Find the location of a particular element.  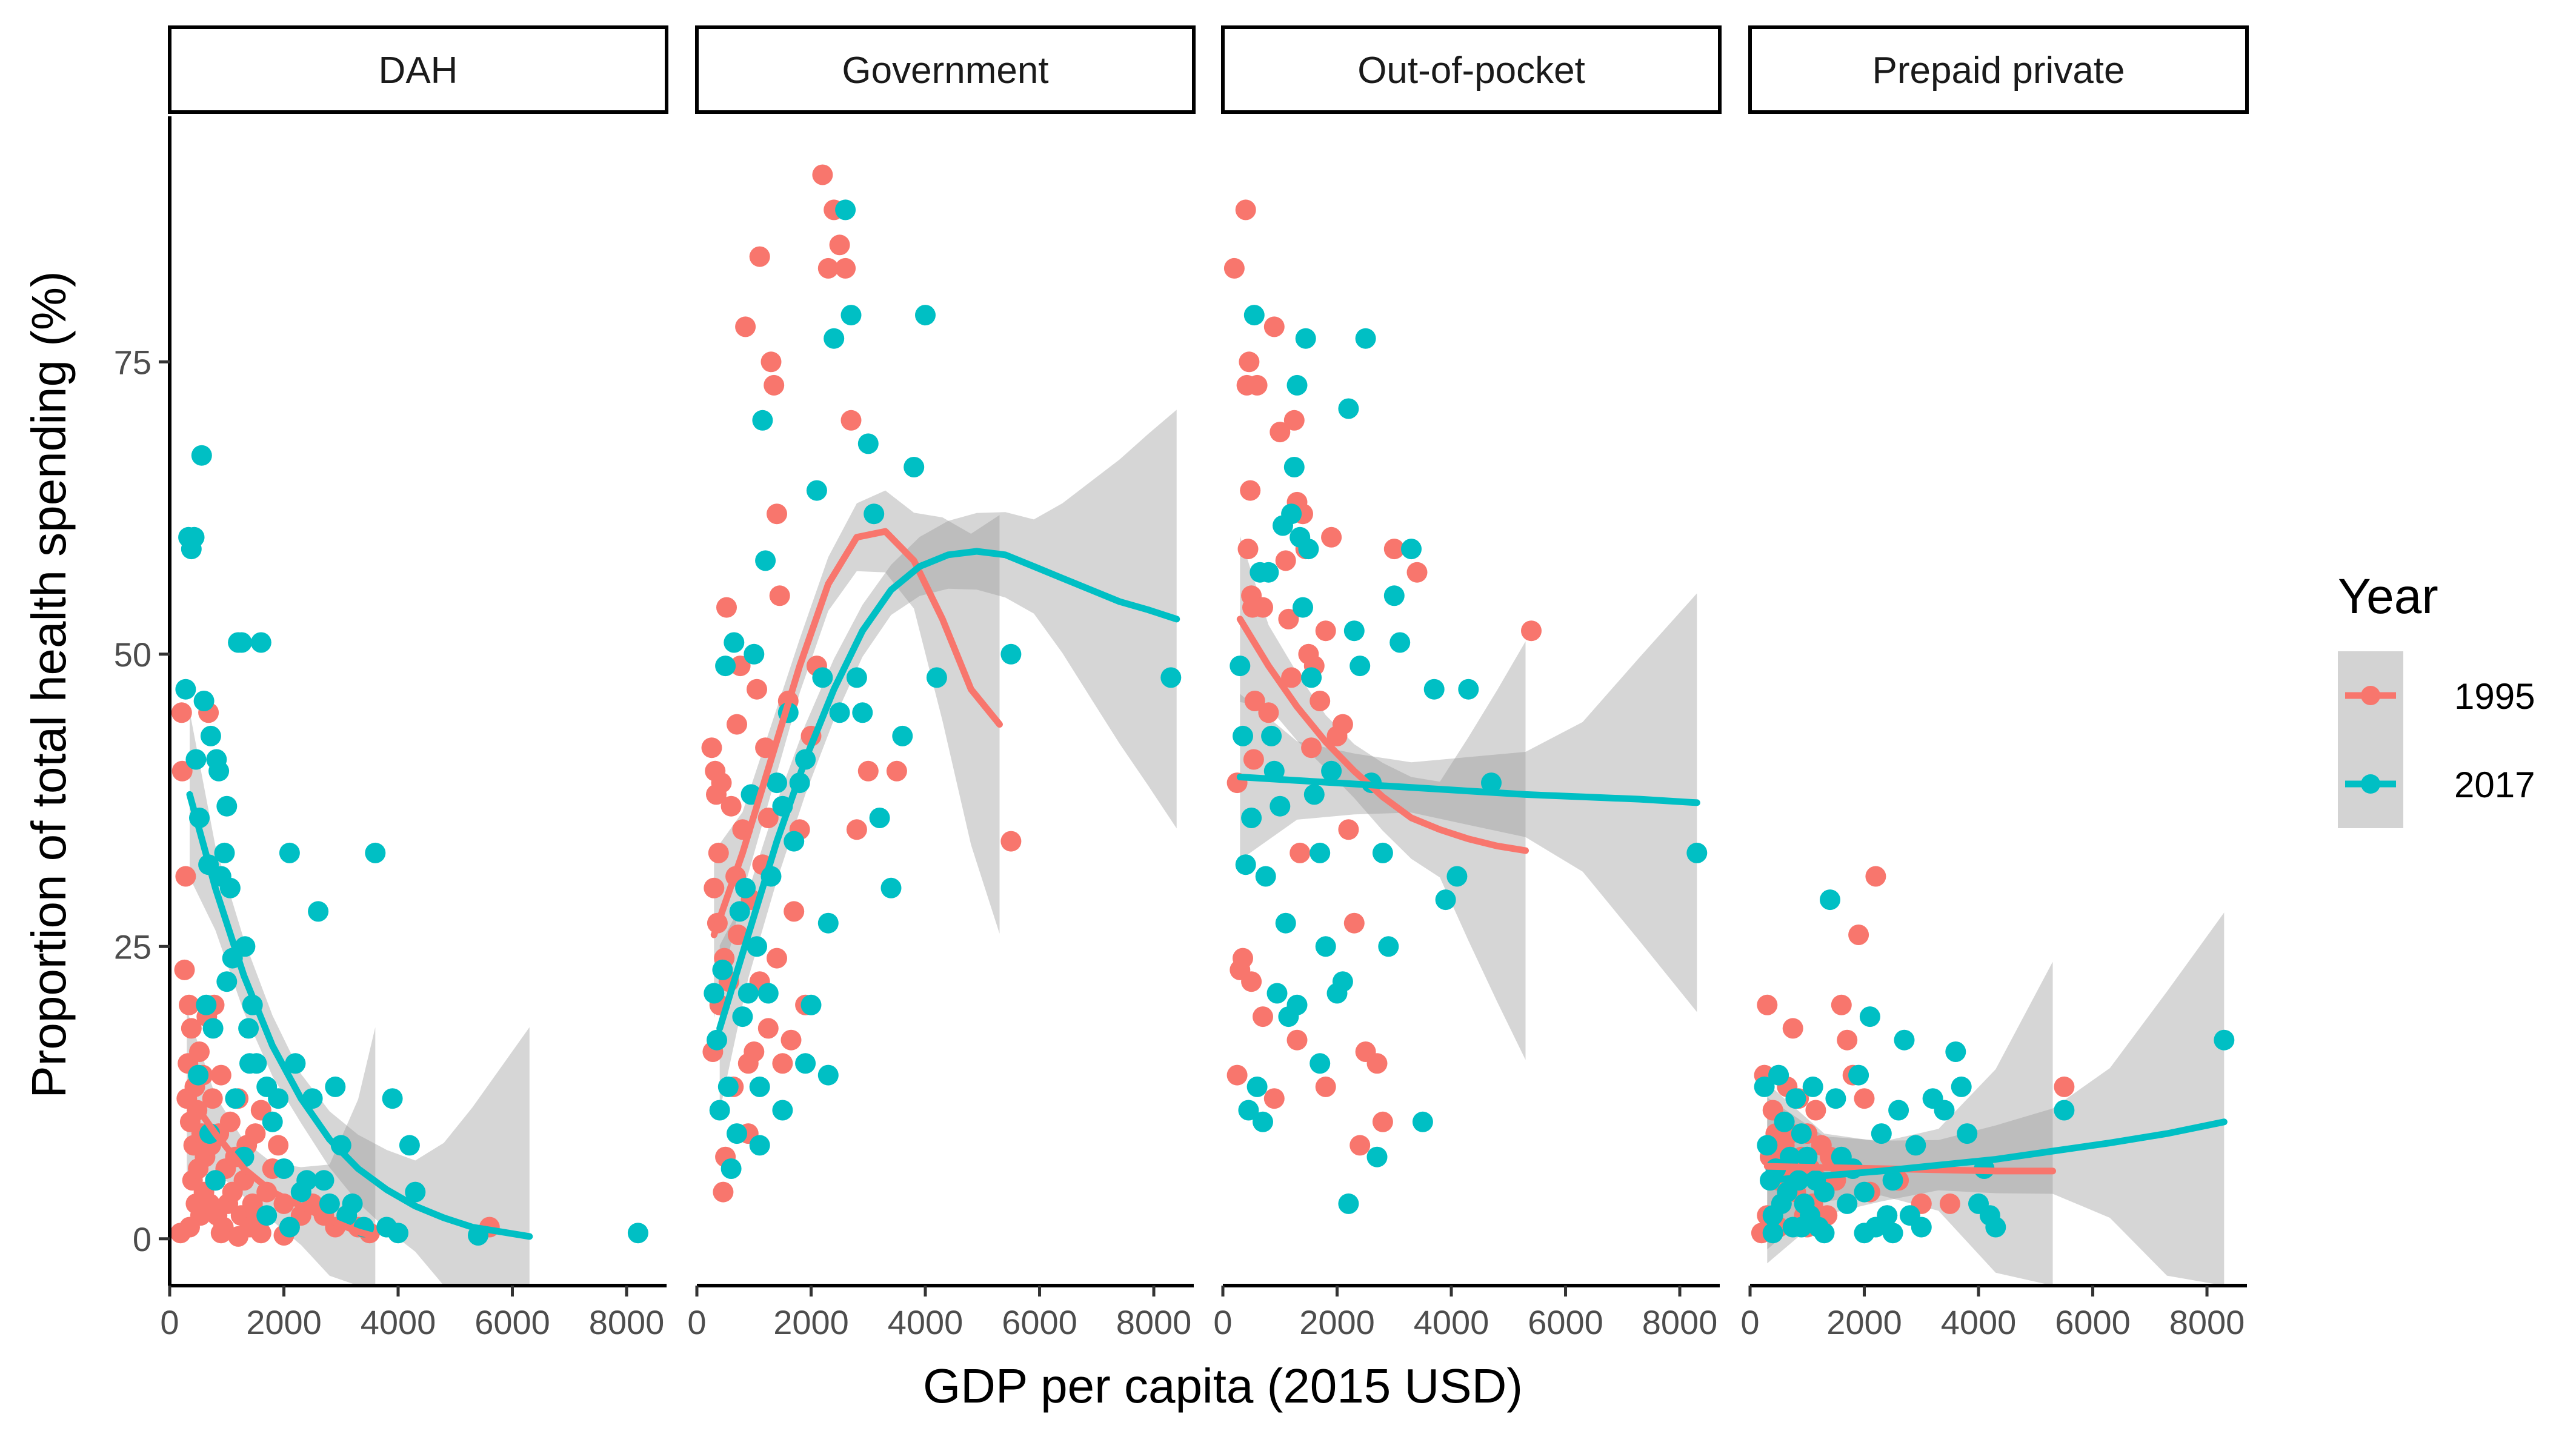

facet-strip-label: Government is located at coordinates (945, 70).